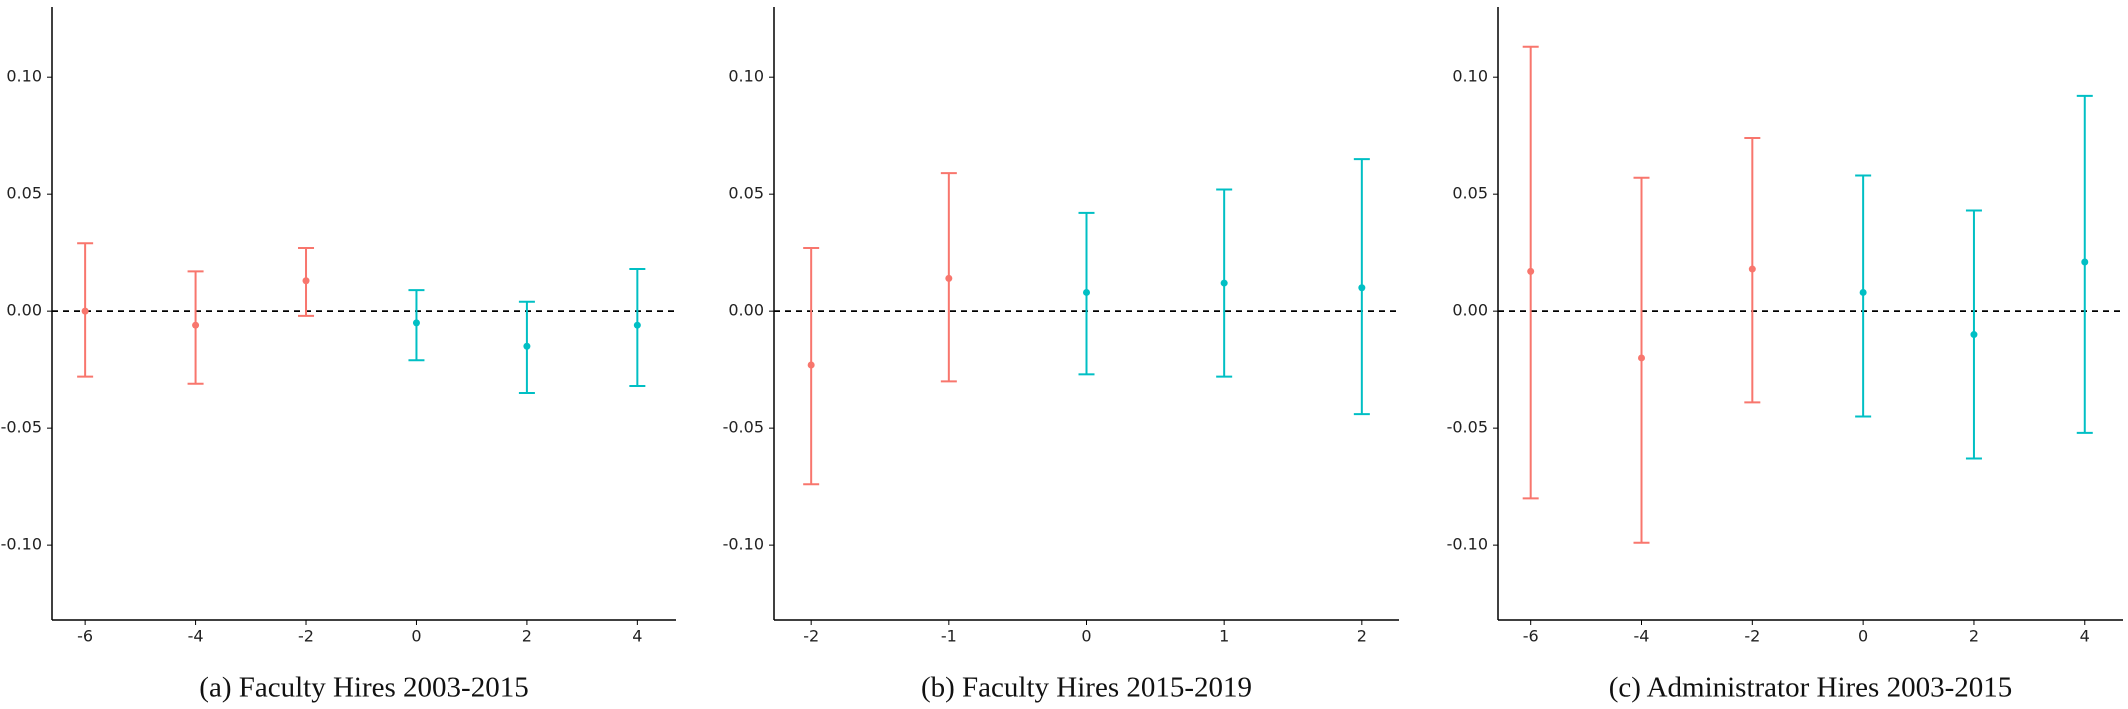  I want to click on caption: (c) Administrator Hires 2003-2015, so click(1811, 688).